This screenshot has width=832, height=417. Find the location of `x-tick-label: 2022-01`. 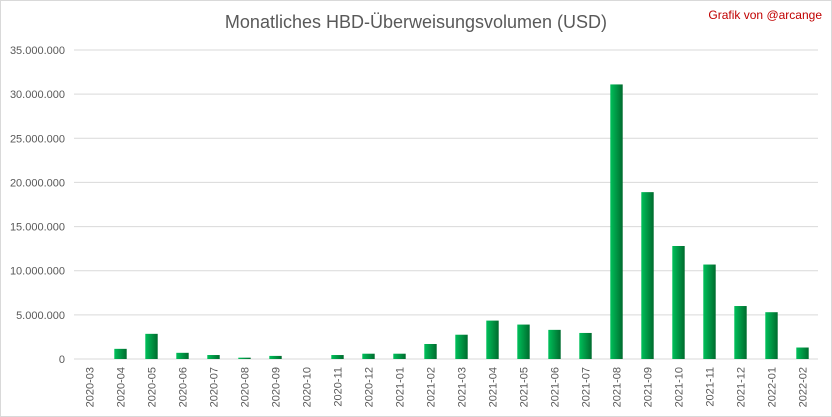

x-tick-label: 2022-01 is located at coordinates (773, 387).